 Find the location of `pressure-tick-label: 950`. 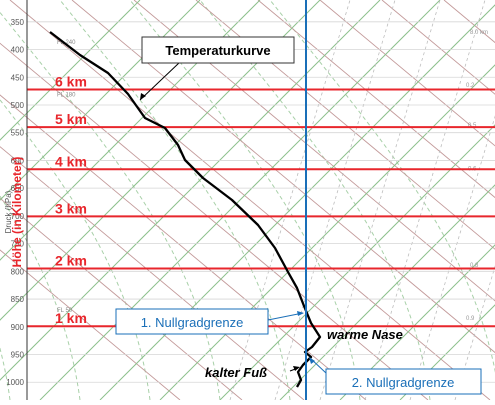

pressure-tick-label: 950 is located at coordinates (18, 355).